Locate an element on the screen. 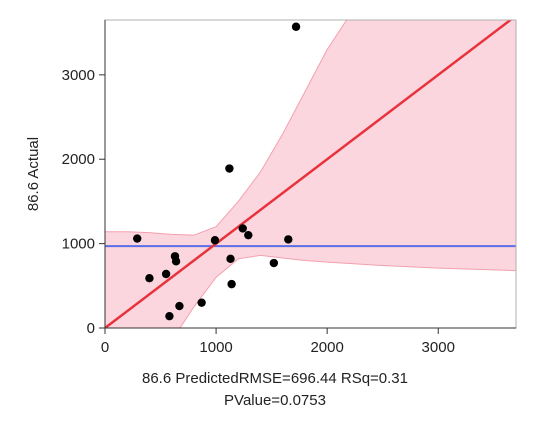  x-tick-label: 3000 is located at coordinates (438, 347).